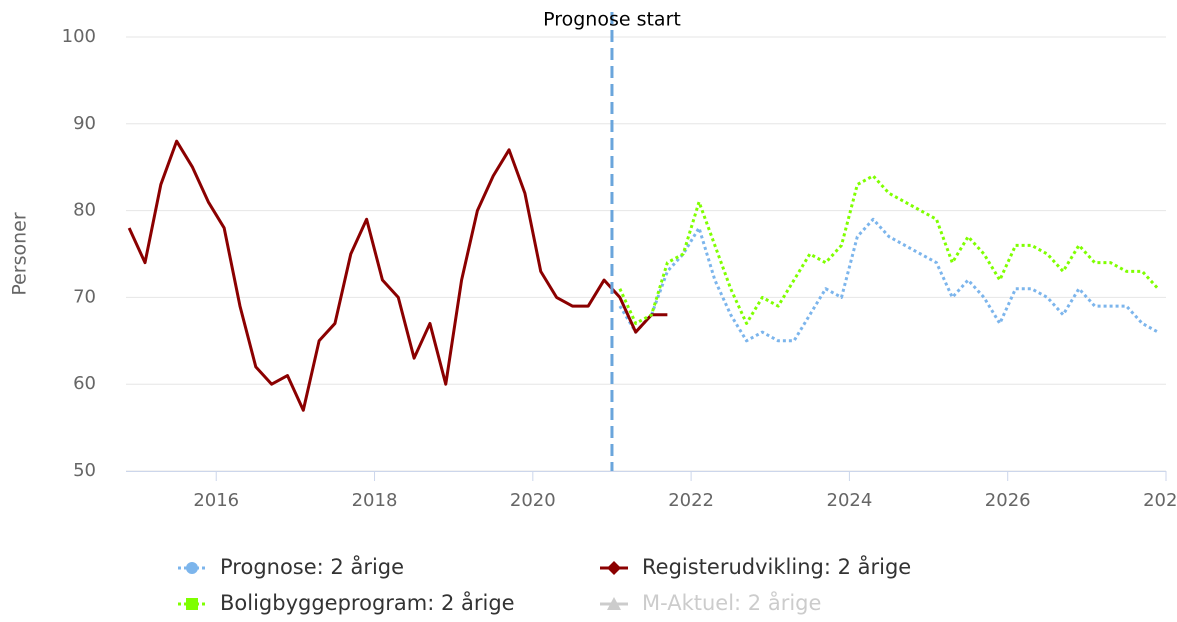  I want to click on y-tick-label: 50, so click(84, 470).